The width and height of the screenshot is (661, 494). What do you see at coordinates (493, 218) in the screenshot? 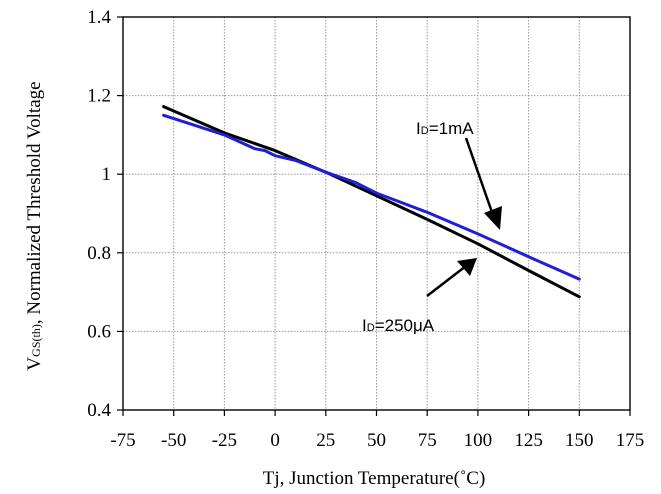
I see `arrowhead-1ma` at bounding box center [493, 218].